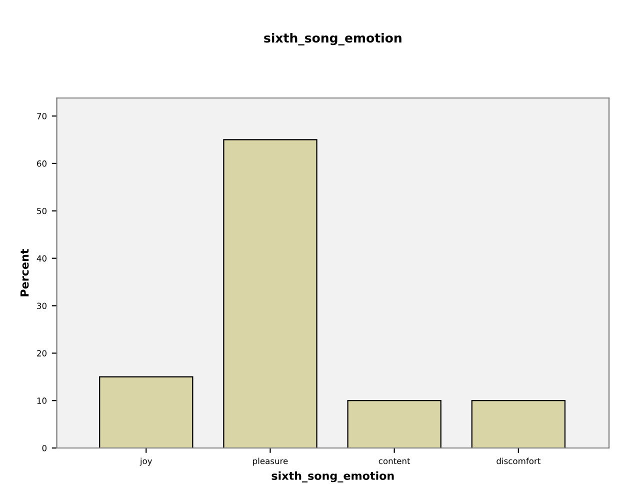 Image resolution: width=624 pixels, height=500 pixels. What do you see at coordinates (42, 306) in the screenshot?
I see `y-tick-label: 30` at bounding box center [42, 306].